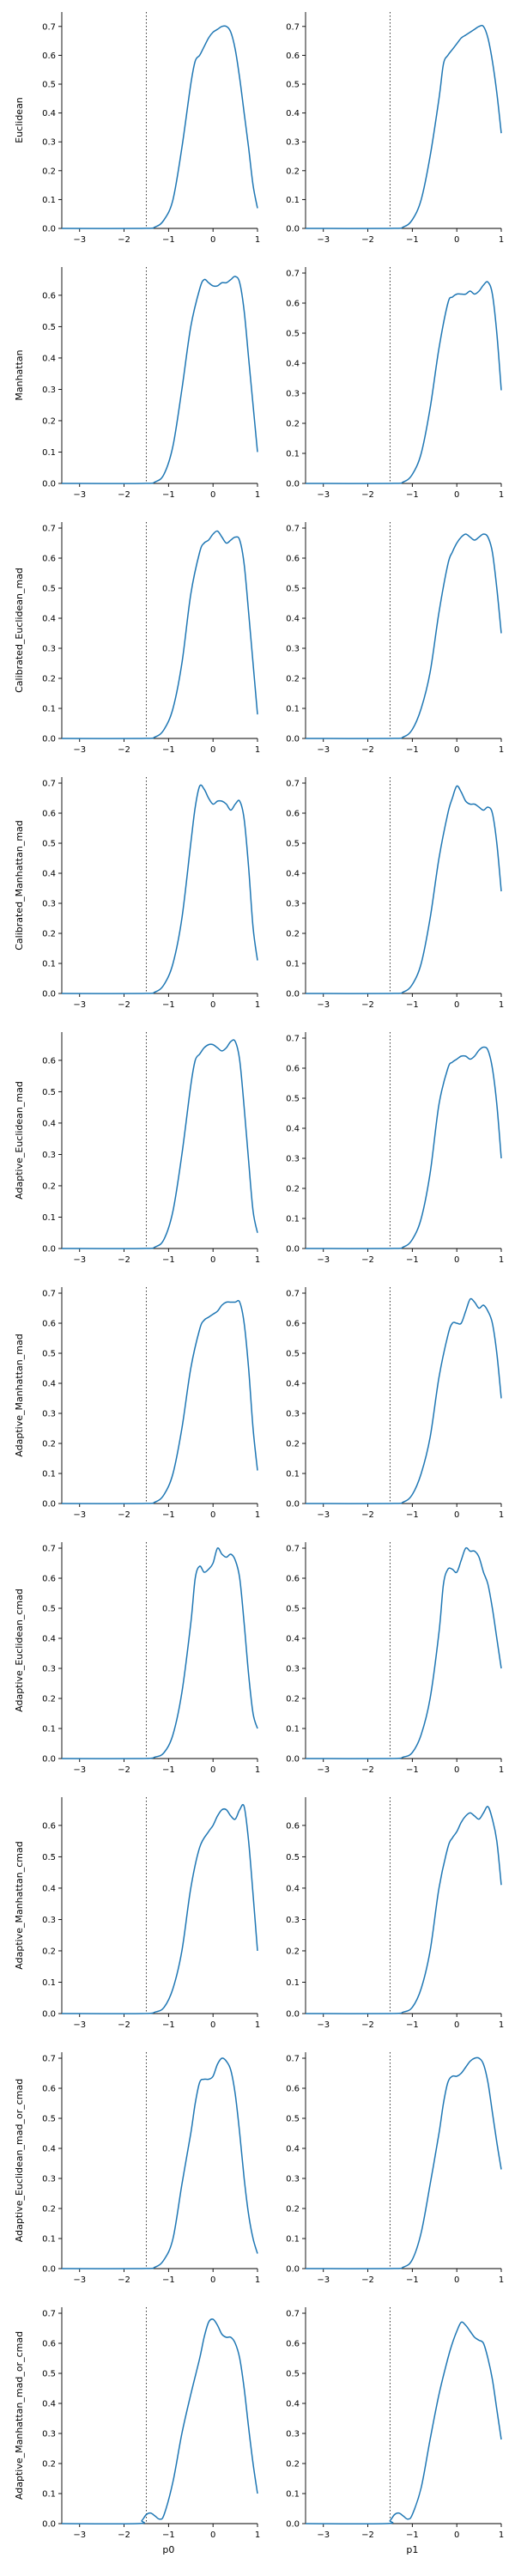  Describe the element at coordinates (19, 1395) in the screenshot. I see `row-label: Adaptive_Manhattan_mad` at that location.